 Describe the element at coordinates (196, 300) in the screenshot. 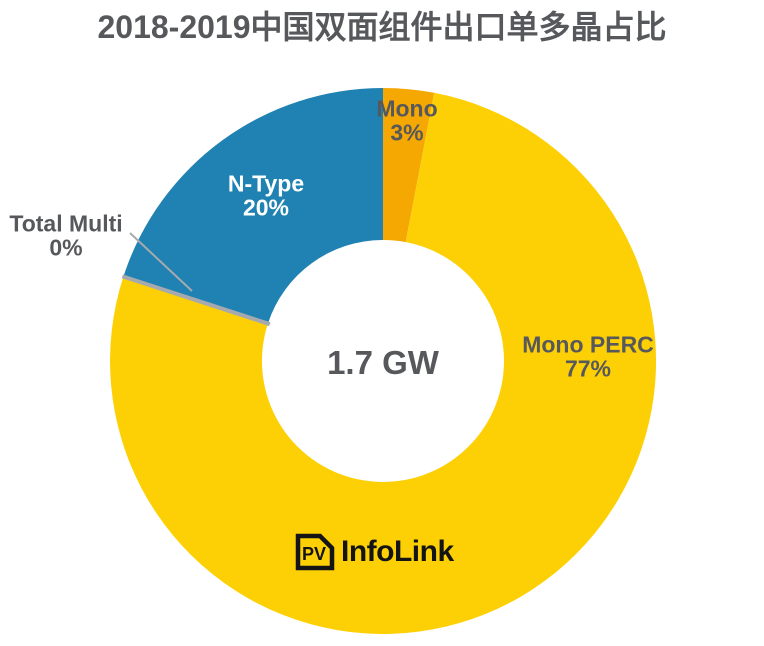

I see `pie-slice-total-multi` at that location.